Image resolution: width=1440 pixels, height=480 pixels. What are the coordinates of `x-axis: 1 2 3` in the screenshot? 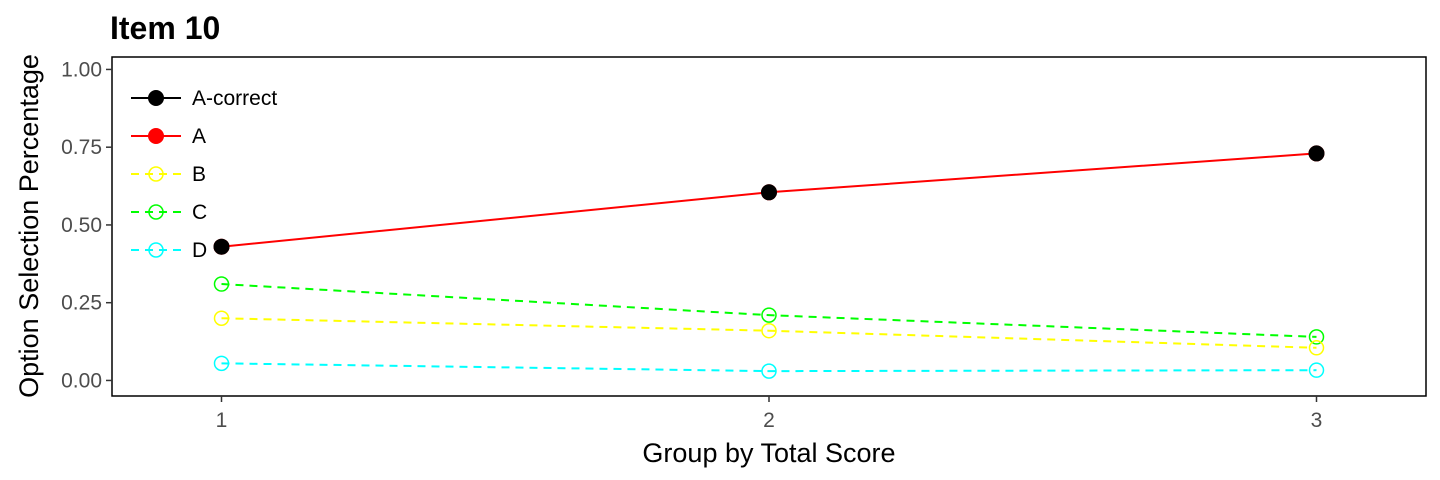 It's located at (769, 414).